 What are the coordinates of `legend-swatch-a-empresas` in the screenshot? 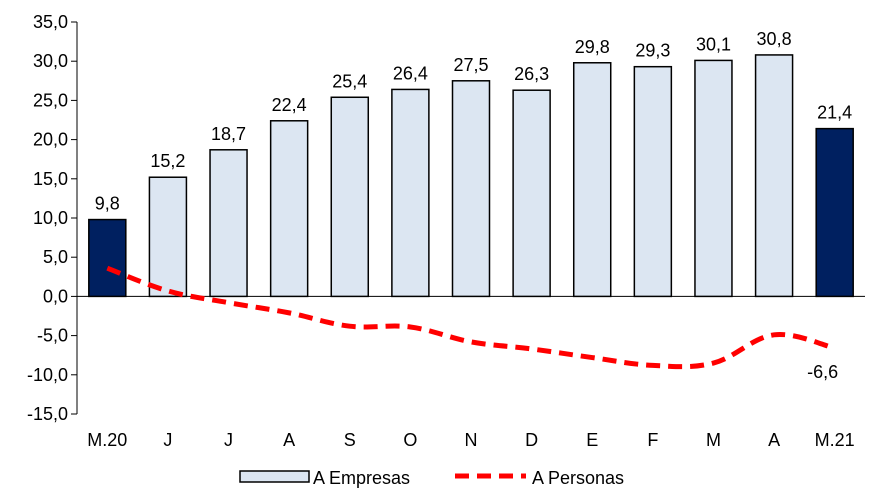 It's located at (274, 476).